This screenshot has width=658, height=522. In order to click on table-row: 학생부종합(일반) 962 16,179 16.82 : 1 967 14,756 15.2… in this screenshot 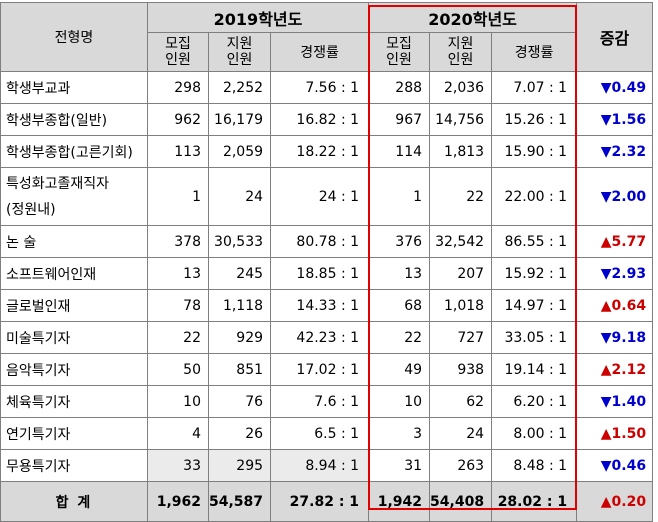, I will do `click(327, 119)`.